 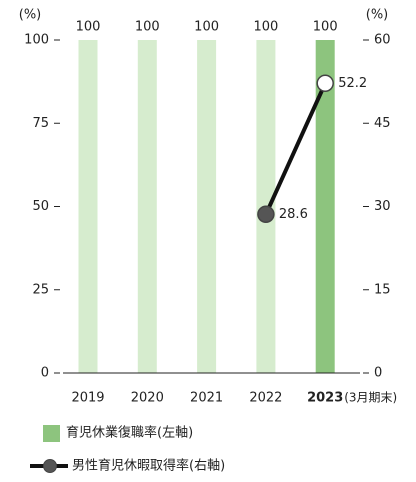 What do you see at coordinates (370, 398) in the screenshot?
I see `x-annotation: (3月期末)` at bounding box center [370, 398].